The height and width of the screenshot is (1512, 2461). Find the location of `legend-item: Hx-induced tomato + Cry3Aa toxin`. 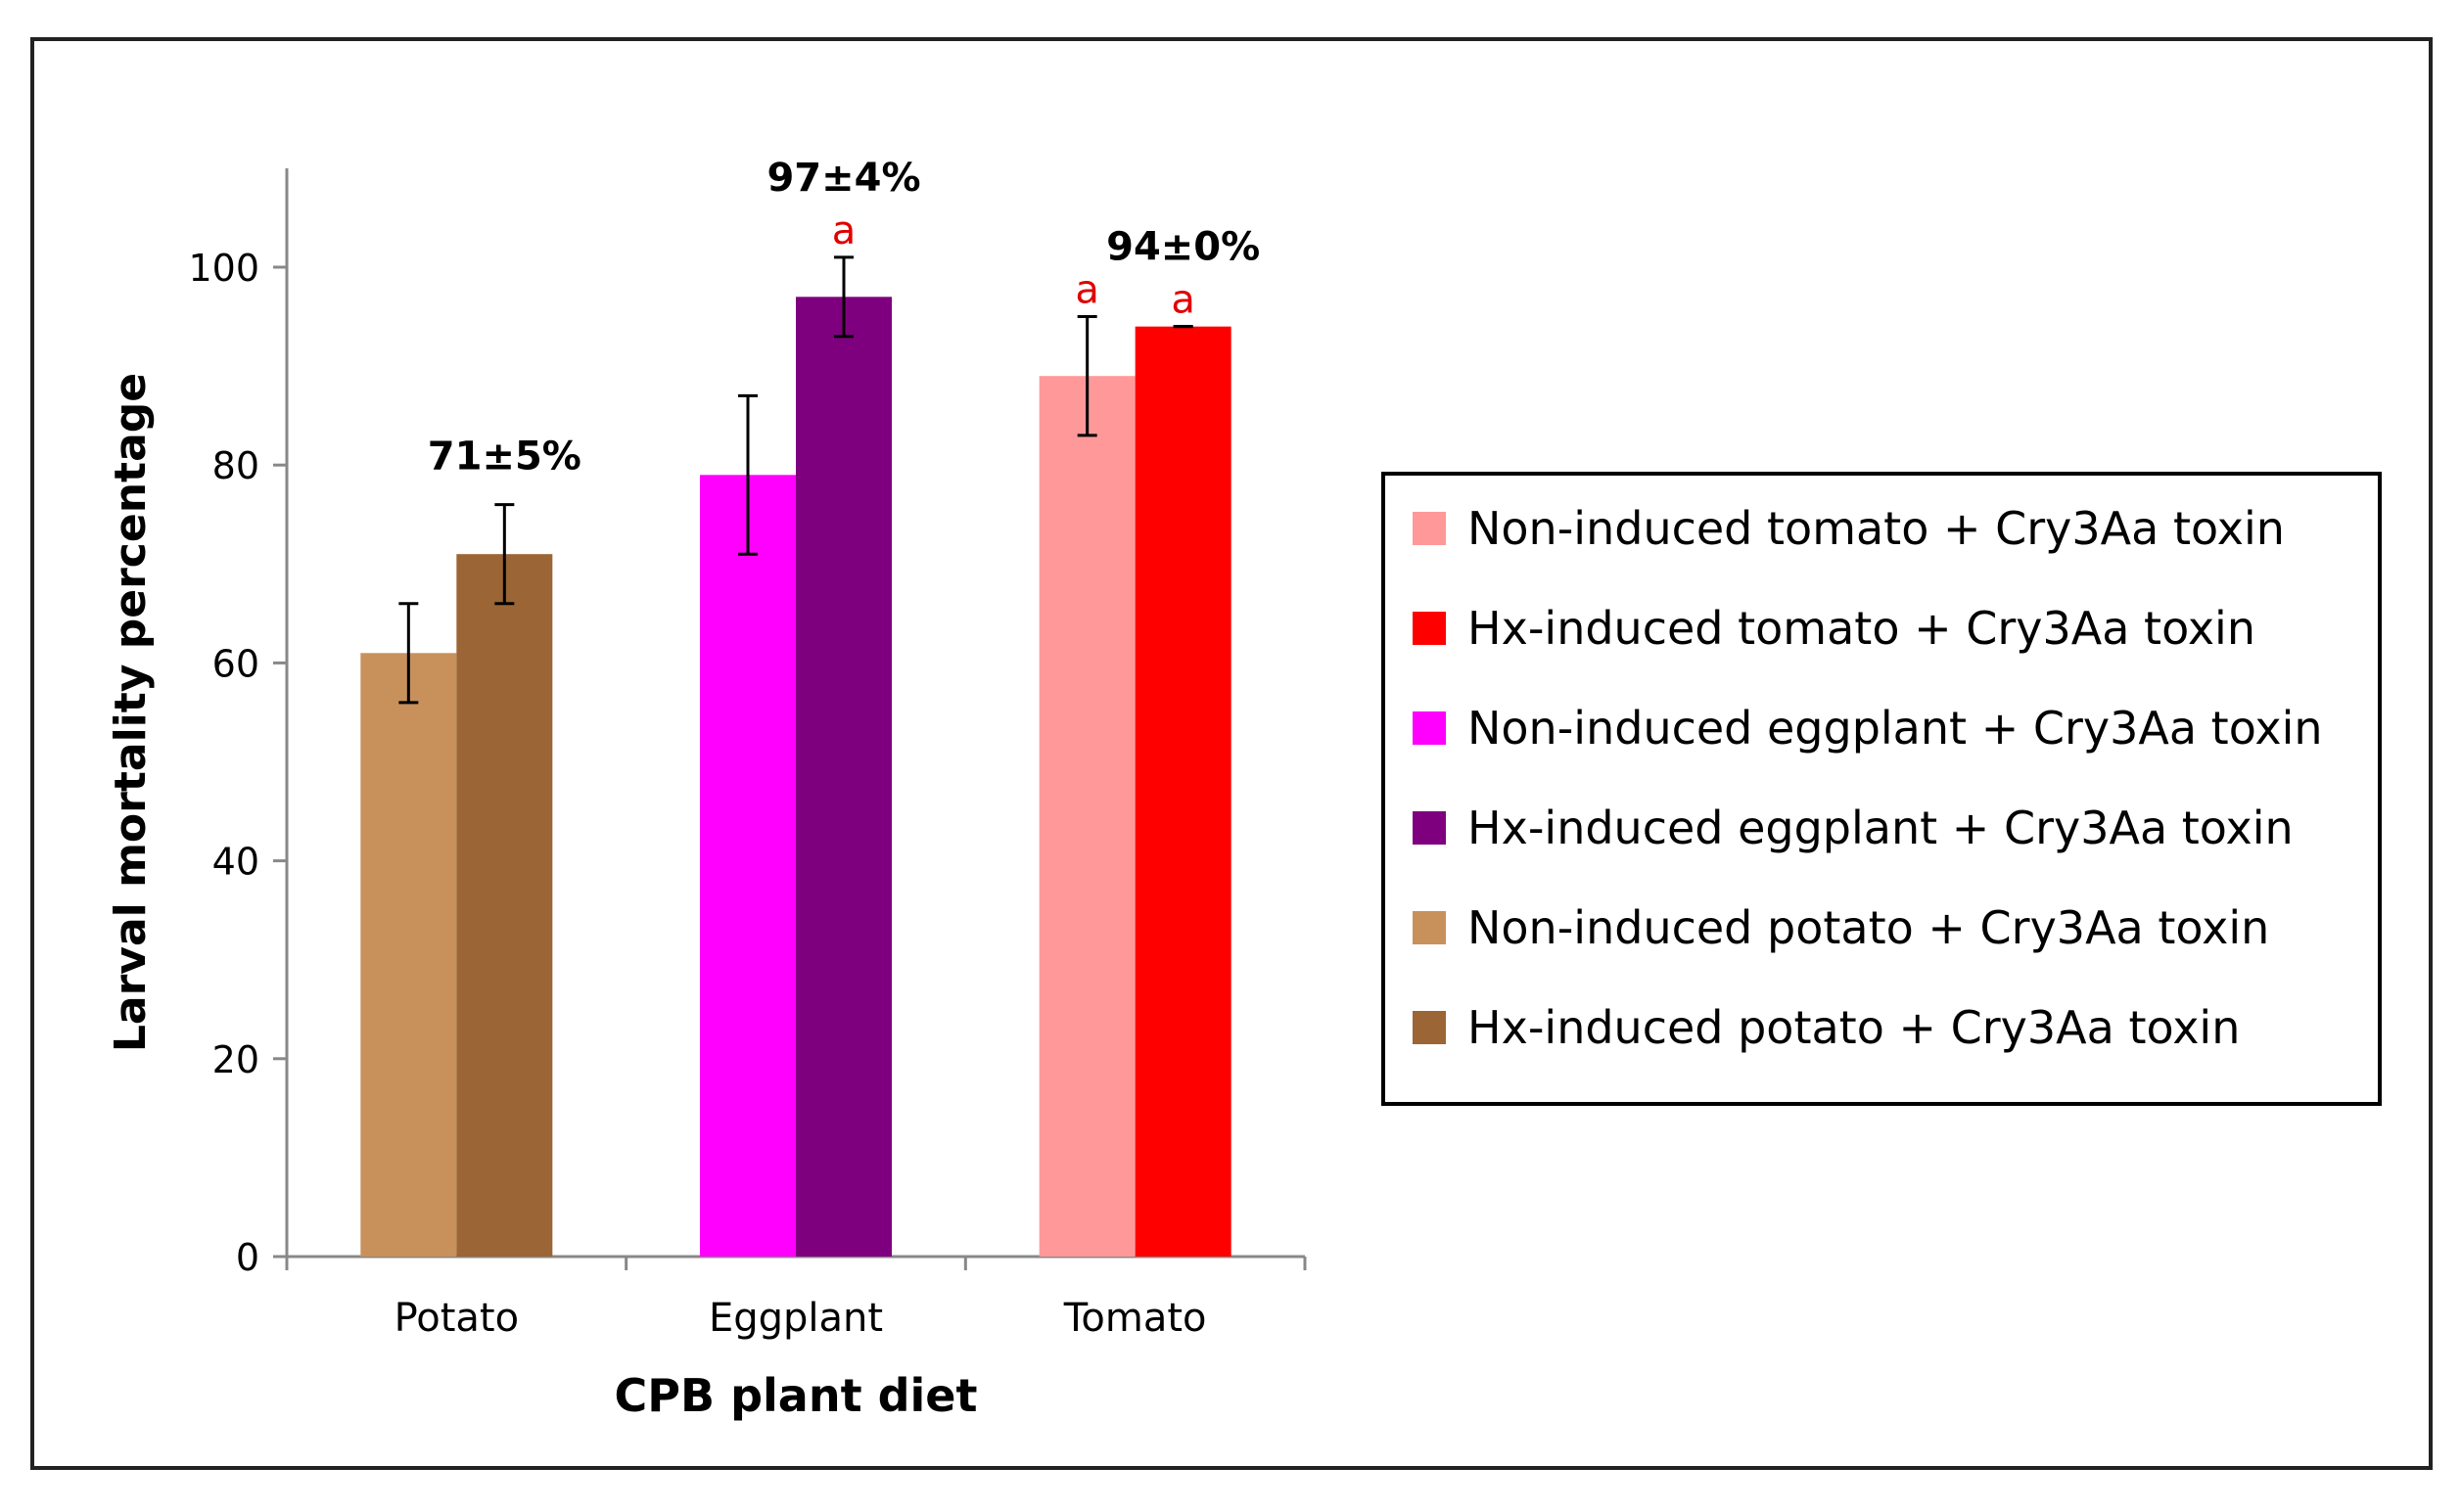

legend-item: Hx-induced tomato + Cry3Aa toxin is located at coordinates (1834, 628).